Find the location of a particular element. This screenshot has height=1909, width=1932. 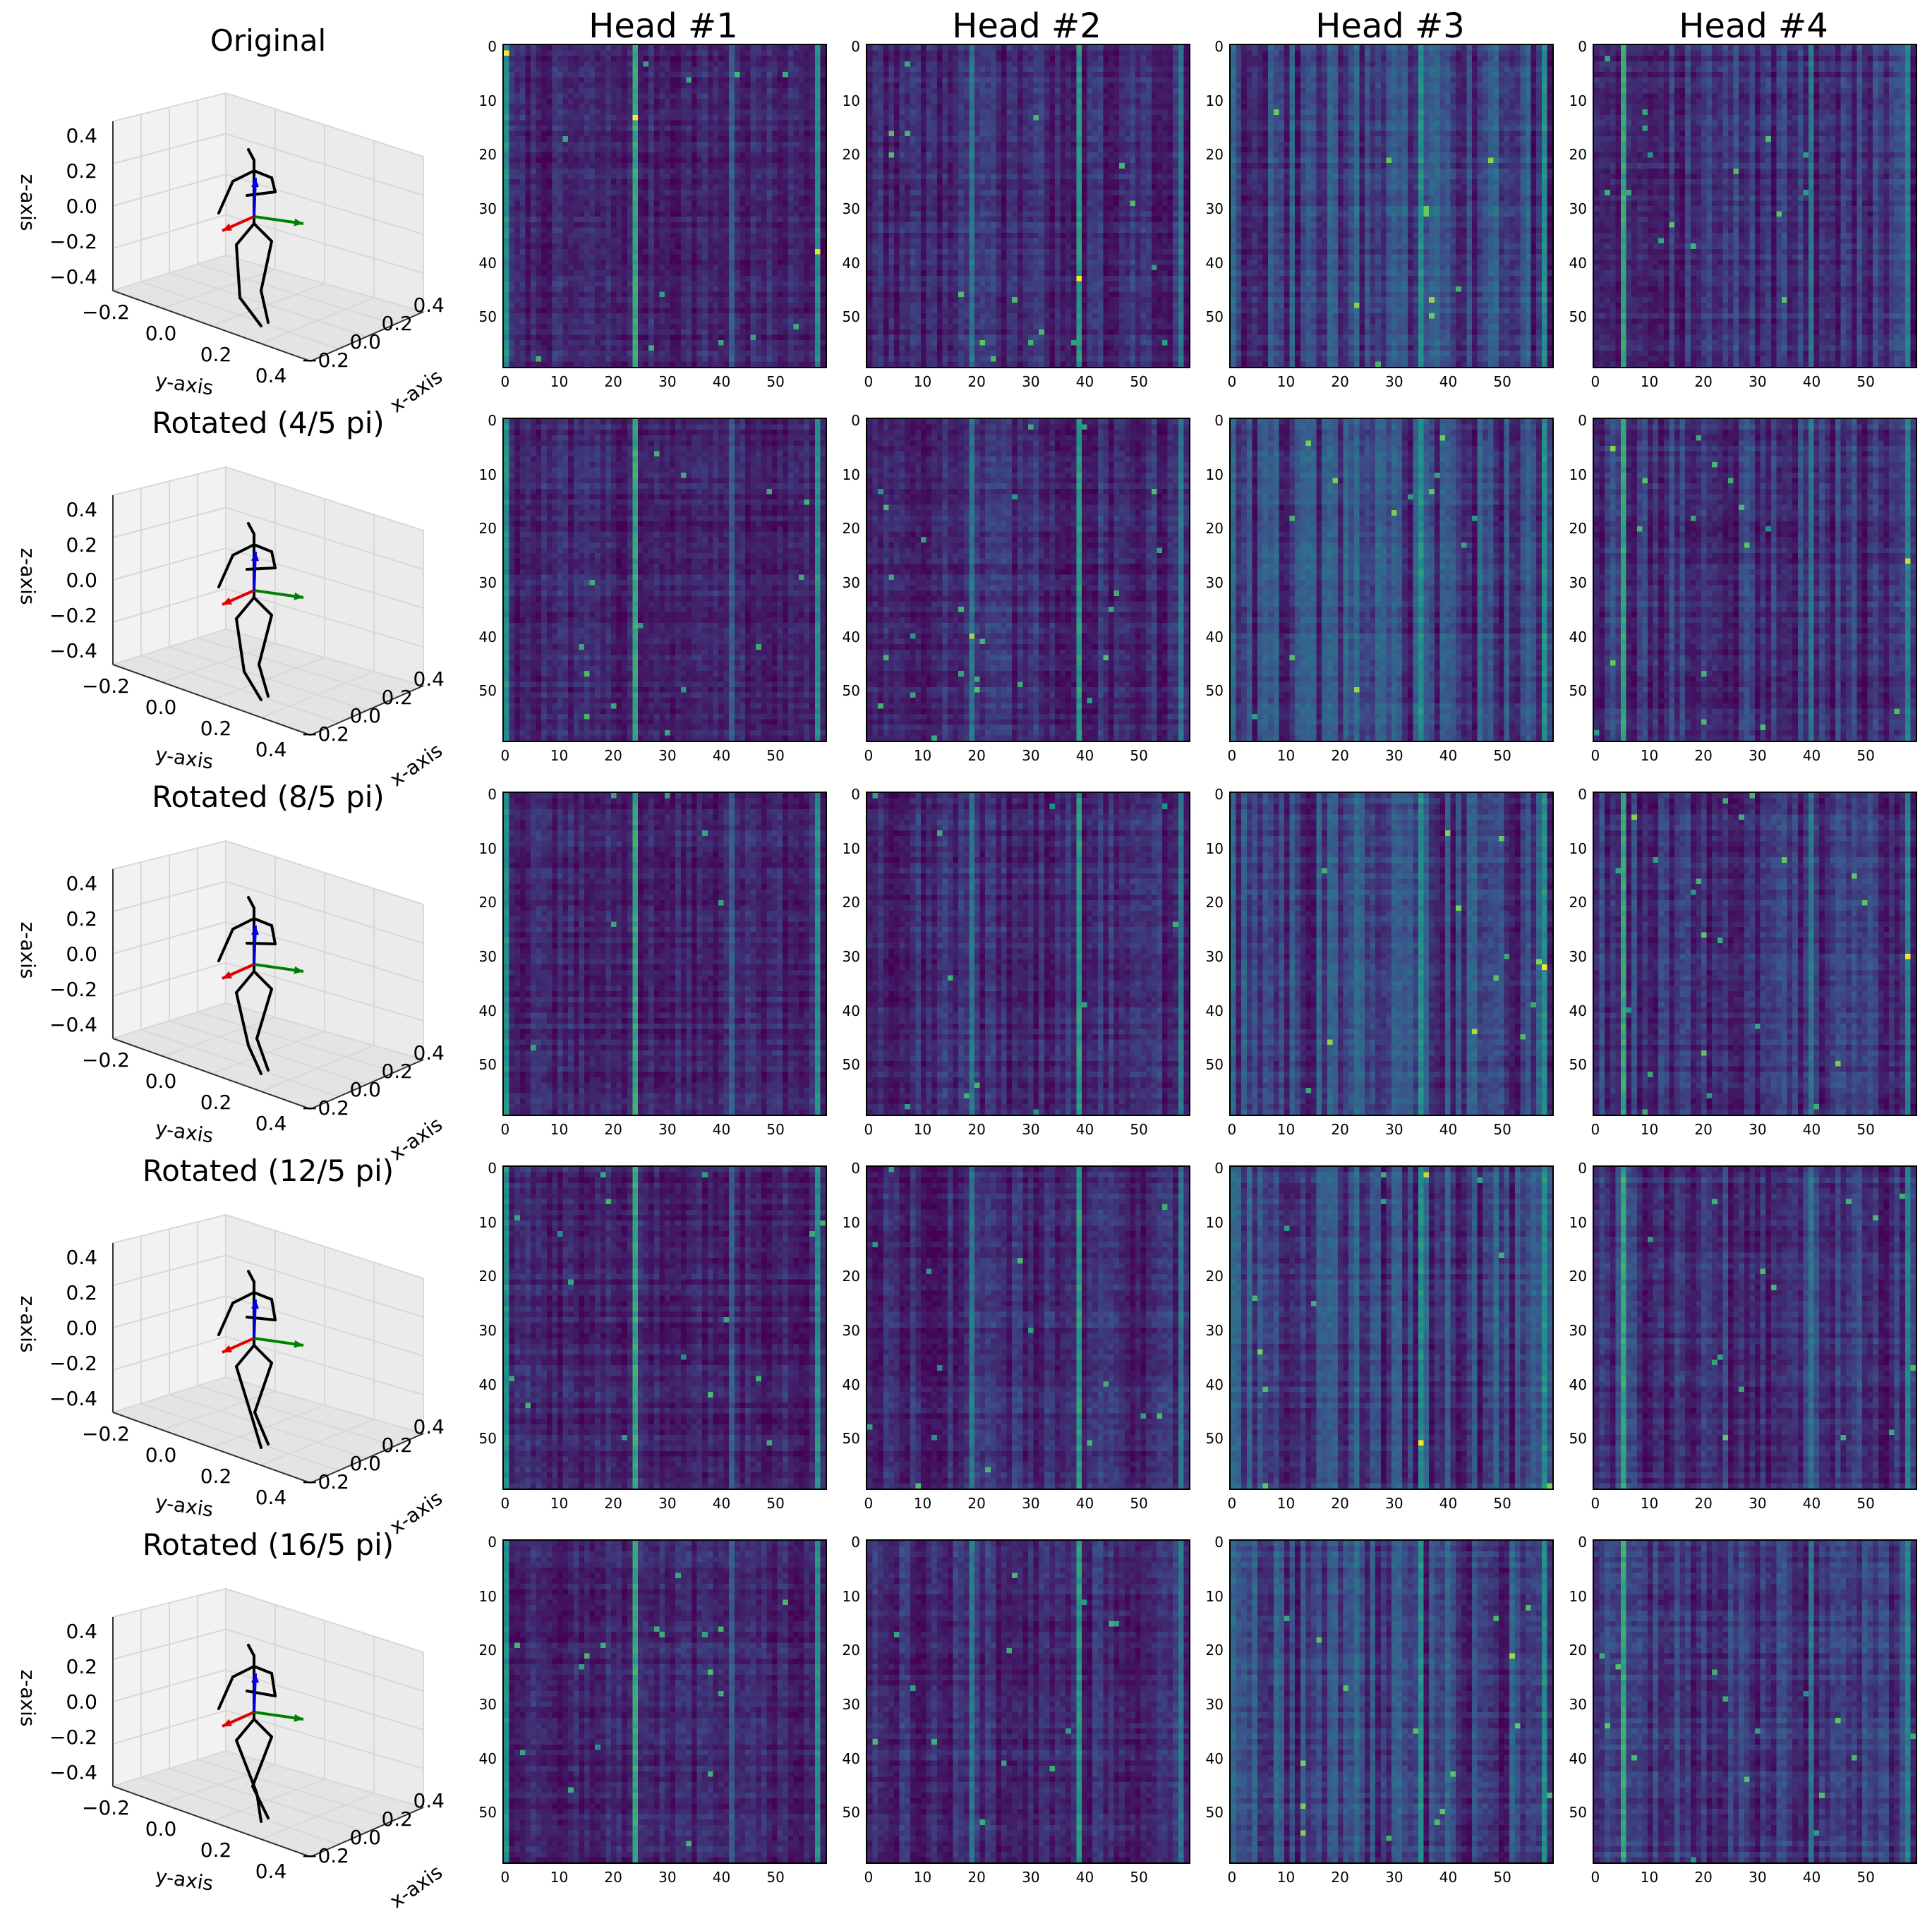

column-title-head-3: Head #3 is located at coordinates (1390, 26).